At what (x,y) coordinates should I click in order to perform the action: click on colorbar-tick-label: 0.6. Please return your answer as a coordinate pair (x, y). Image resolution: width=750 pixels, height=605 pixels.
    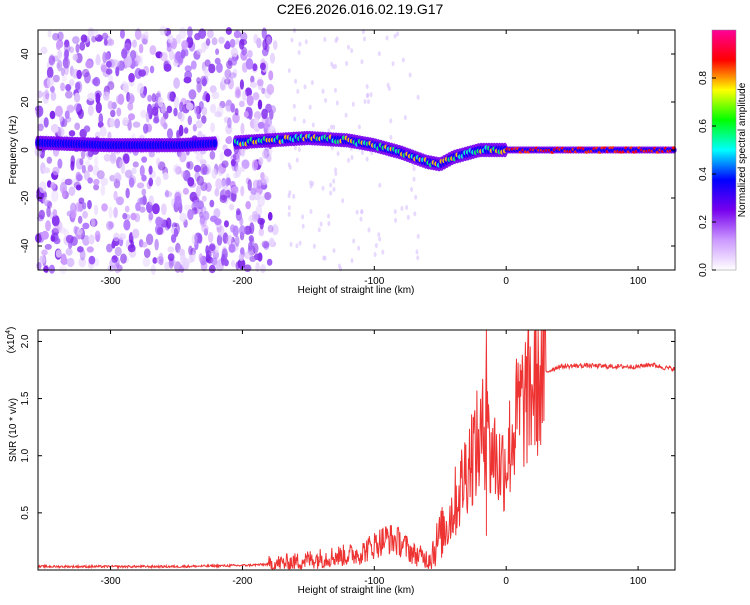
    Looking at the image, I should click on (703, 126).